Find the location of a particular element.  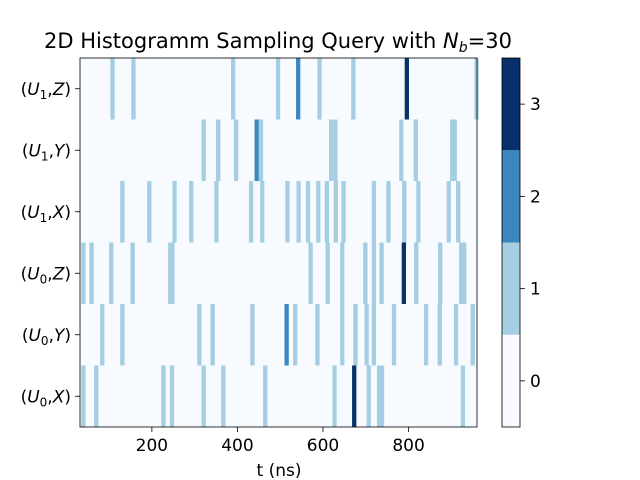

x-tick-label: 200 is located at coordinates (152, 446).